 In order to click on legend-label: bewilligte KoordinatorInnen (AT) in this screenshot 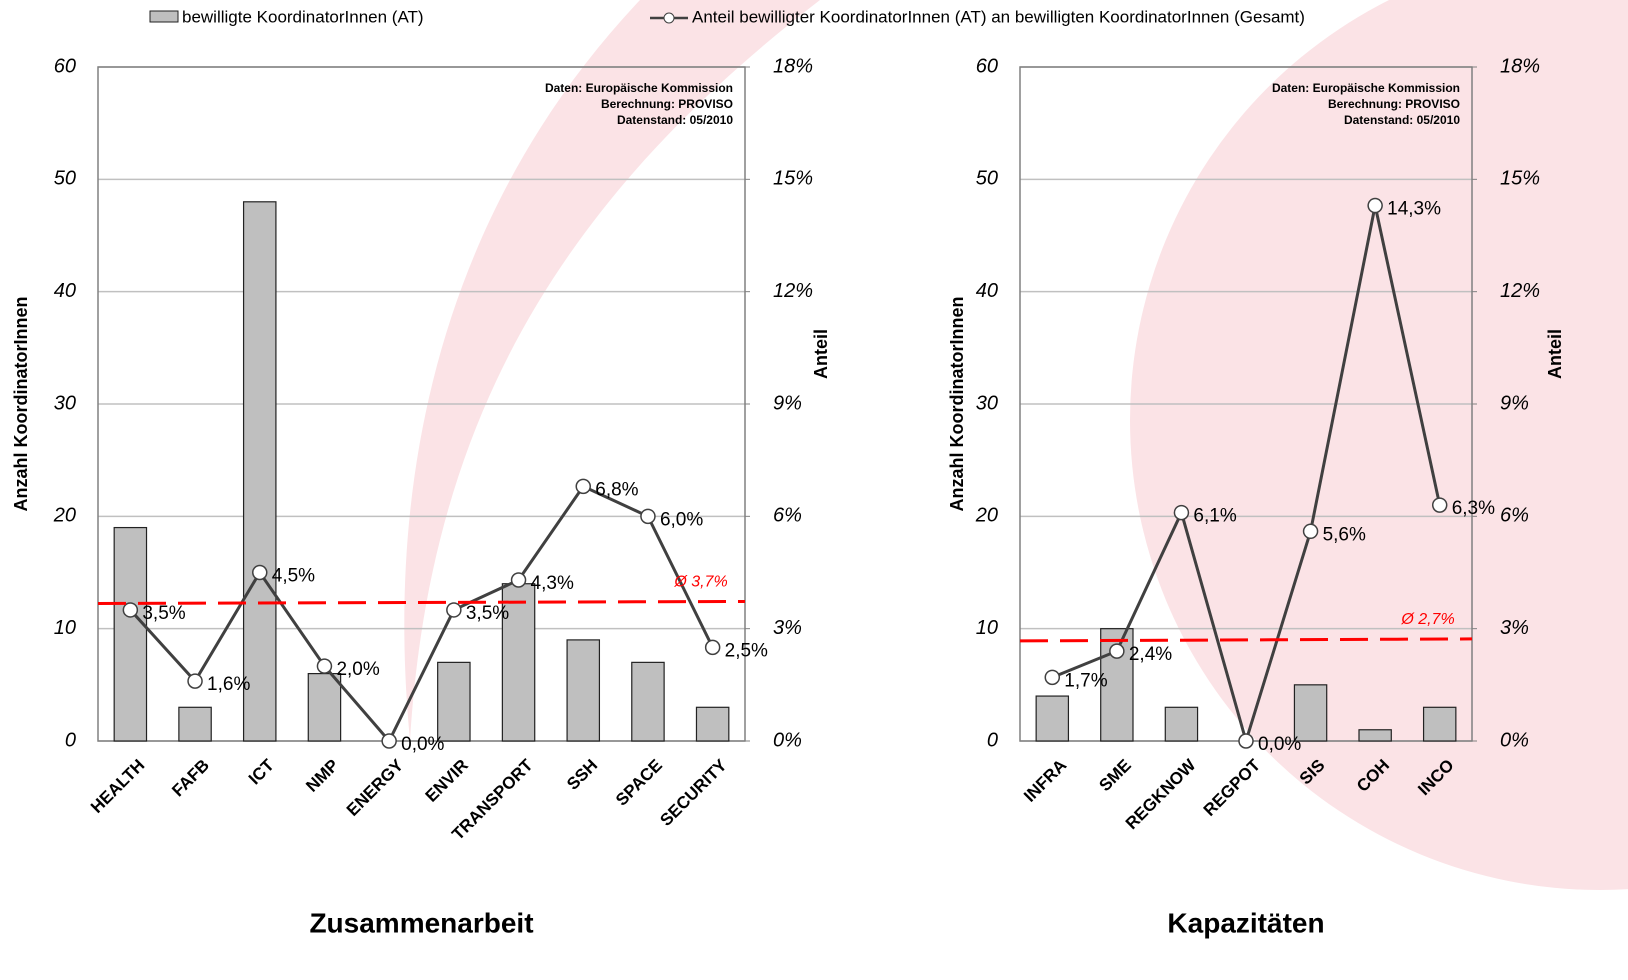, I will do `click(303, 16)`.